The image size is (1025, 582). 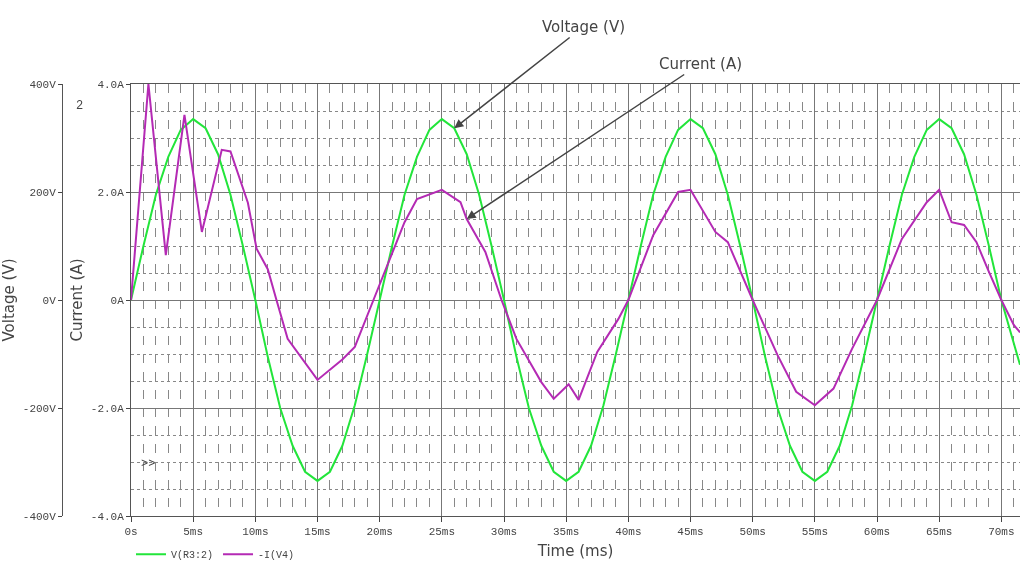 What do you see at coordinates (877, 532) in the screenshot?
I see `x-tick-label: 60ms` at bounding box center [877, 532].